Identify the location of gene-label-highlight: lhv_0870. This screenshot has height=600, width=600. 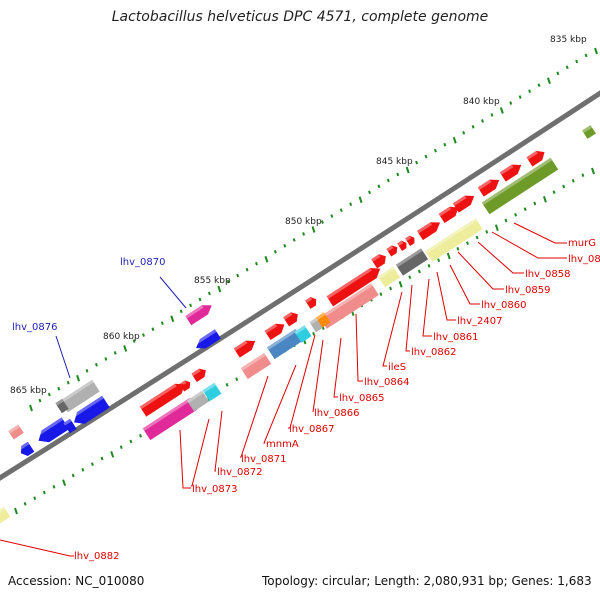
(142, 262).